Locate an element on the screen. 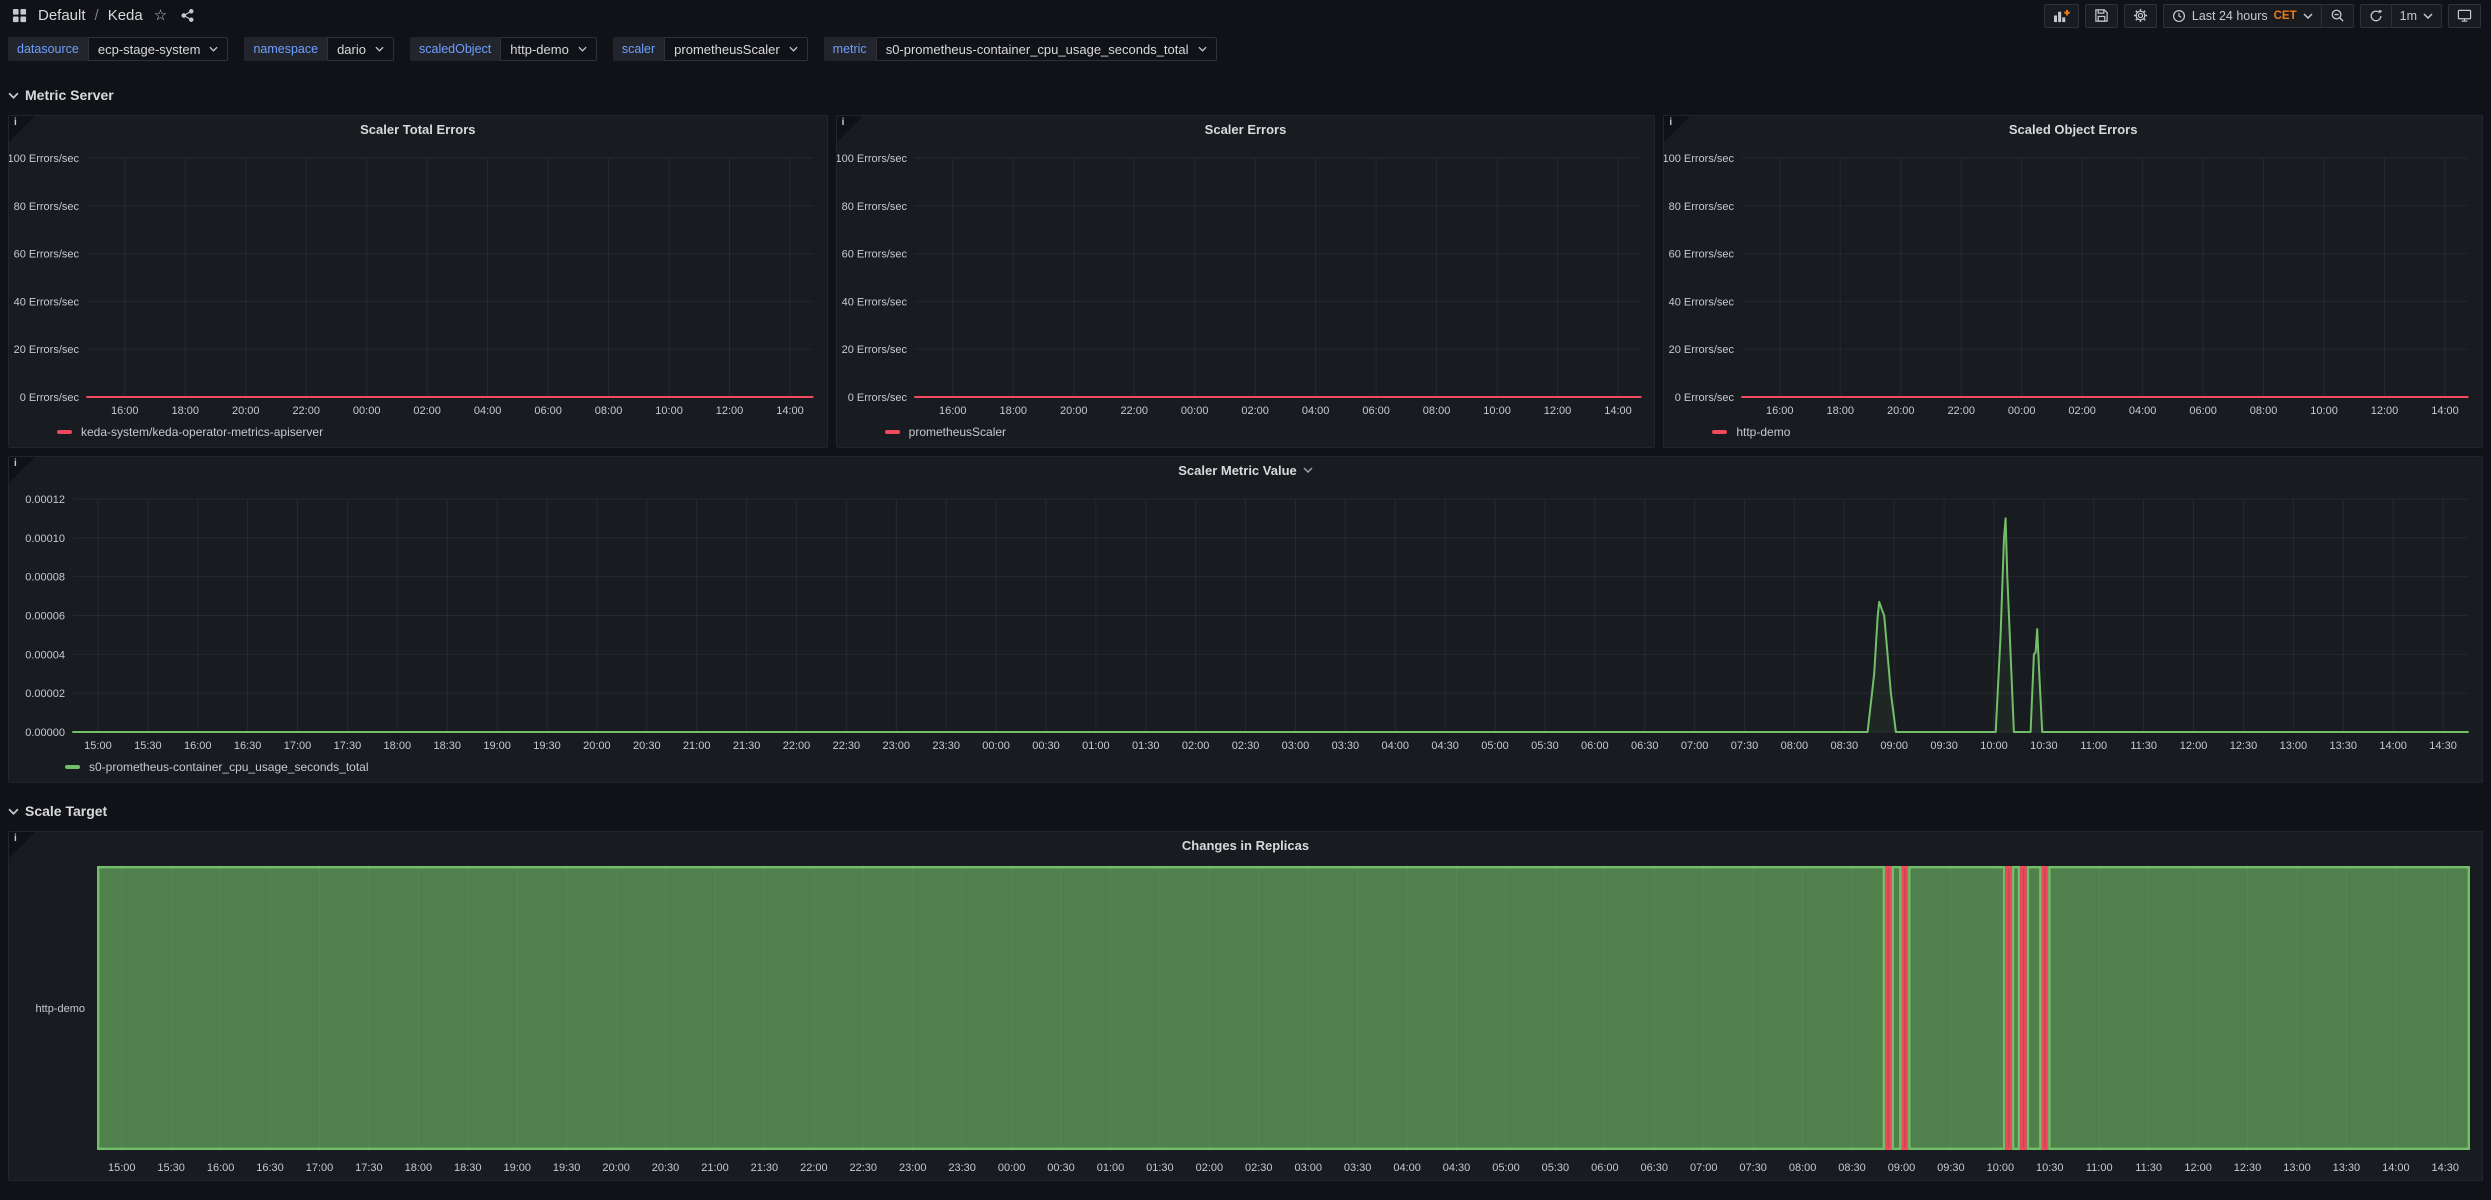 This screenshot has height=1200, width=2491. star-icon: ☆ is located at coordinates (160, 15).